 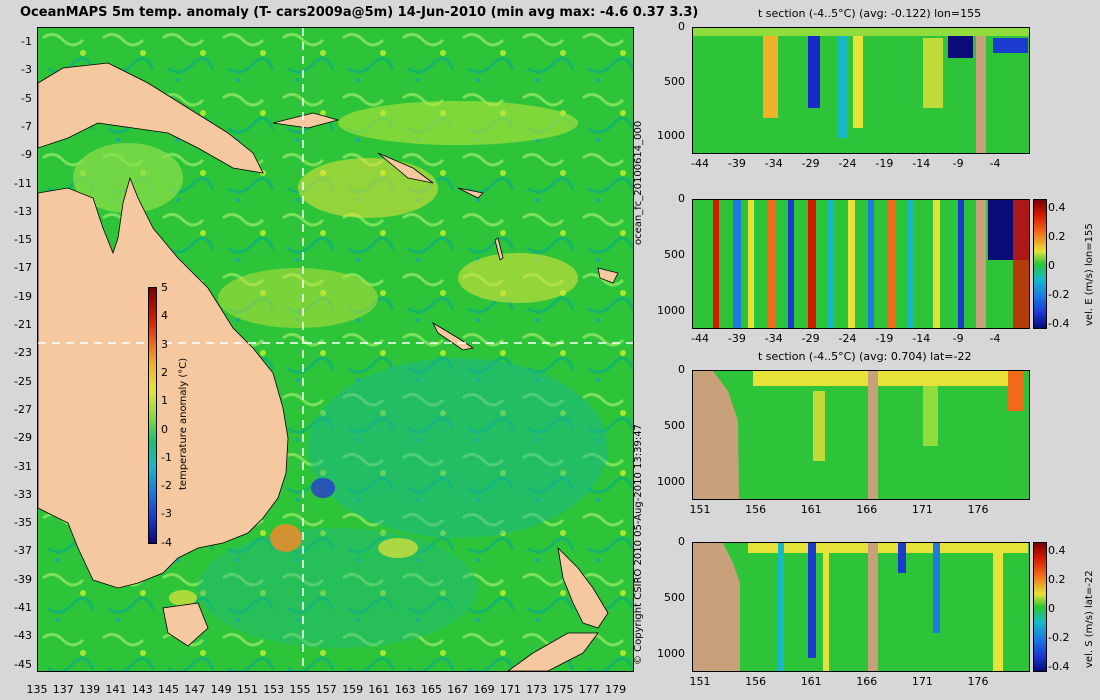 What do you see at coordinates (23, 211) in the screenshot?
I see `latitude-tick-label: -13` at bounding box center [23, 211].